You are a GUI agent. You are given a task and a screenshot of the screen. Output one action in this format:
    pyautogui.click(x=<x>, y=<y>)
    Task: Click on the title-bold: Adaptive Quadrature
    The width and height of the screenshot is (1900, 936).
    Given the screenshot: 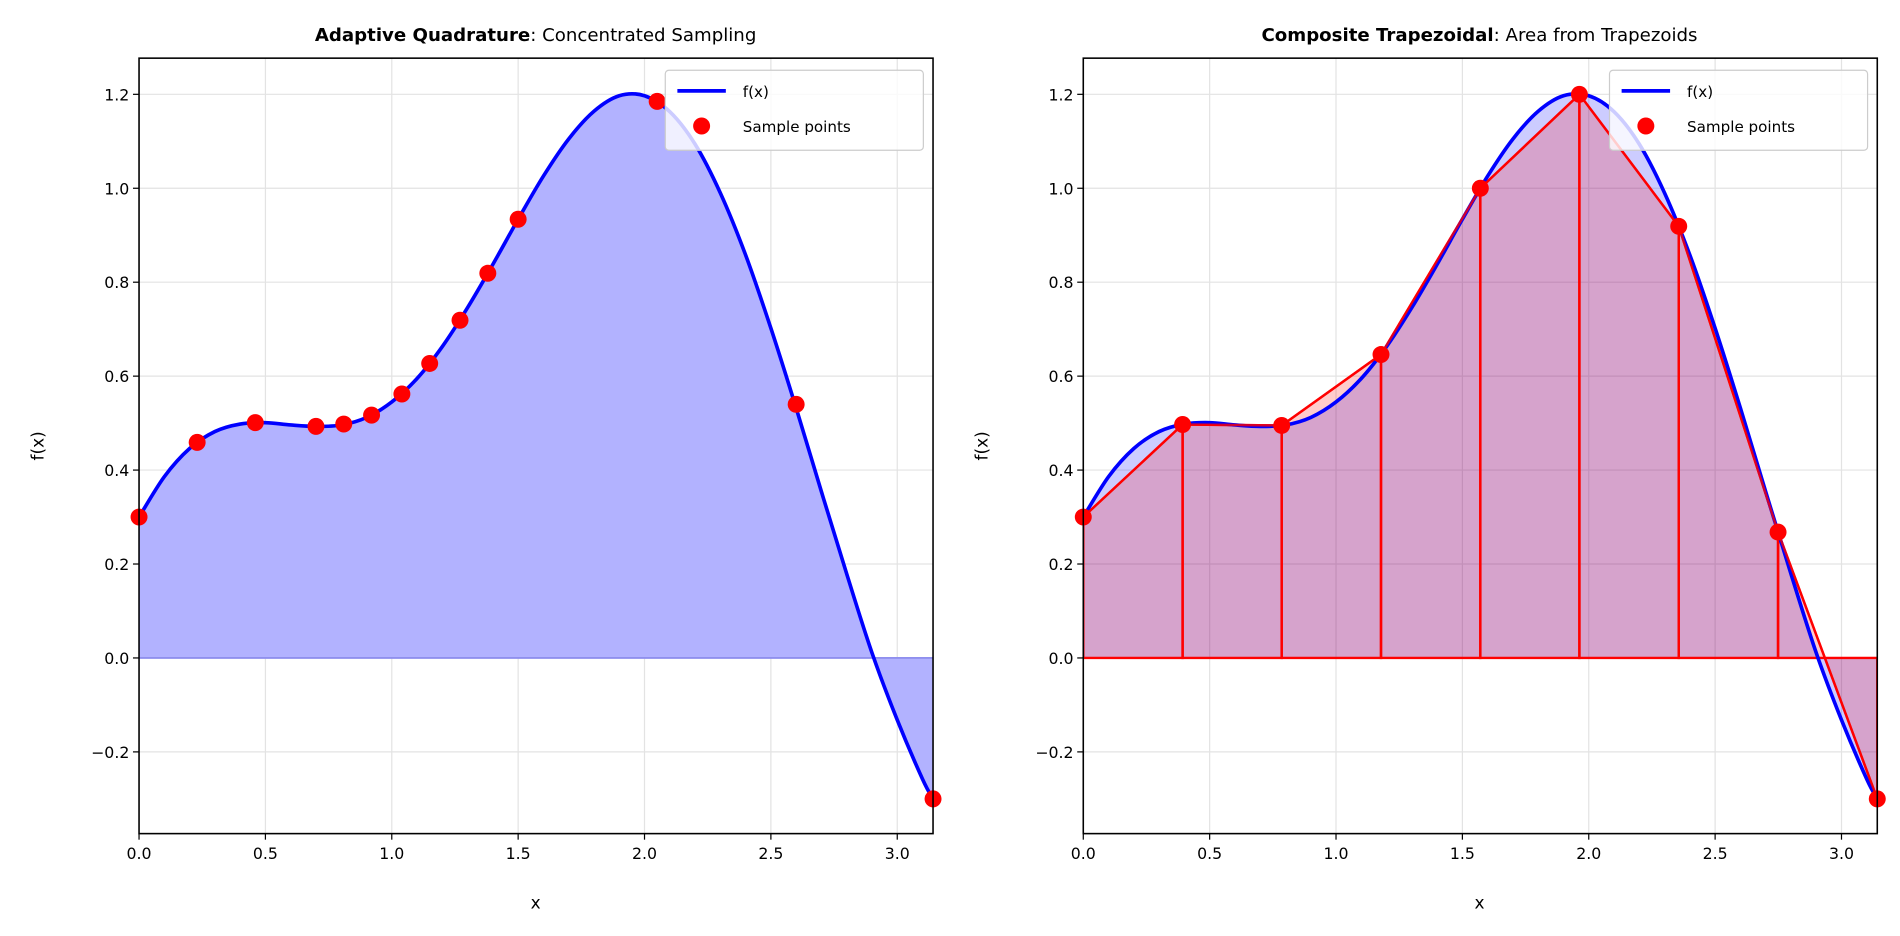 What is the action you would take?
    pyautogui.click(x=422, y=35)
    